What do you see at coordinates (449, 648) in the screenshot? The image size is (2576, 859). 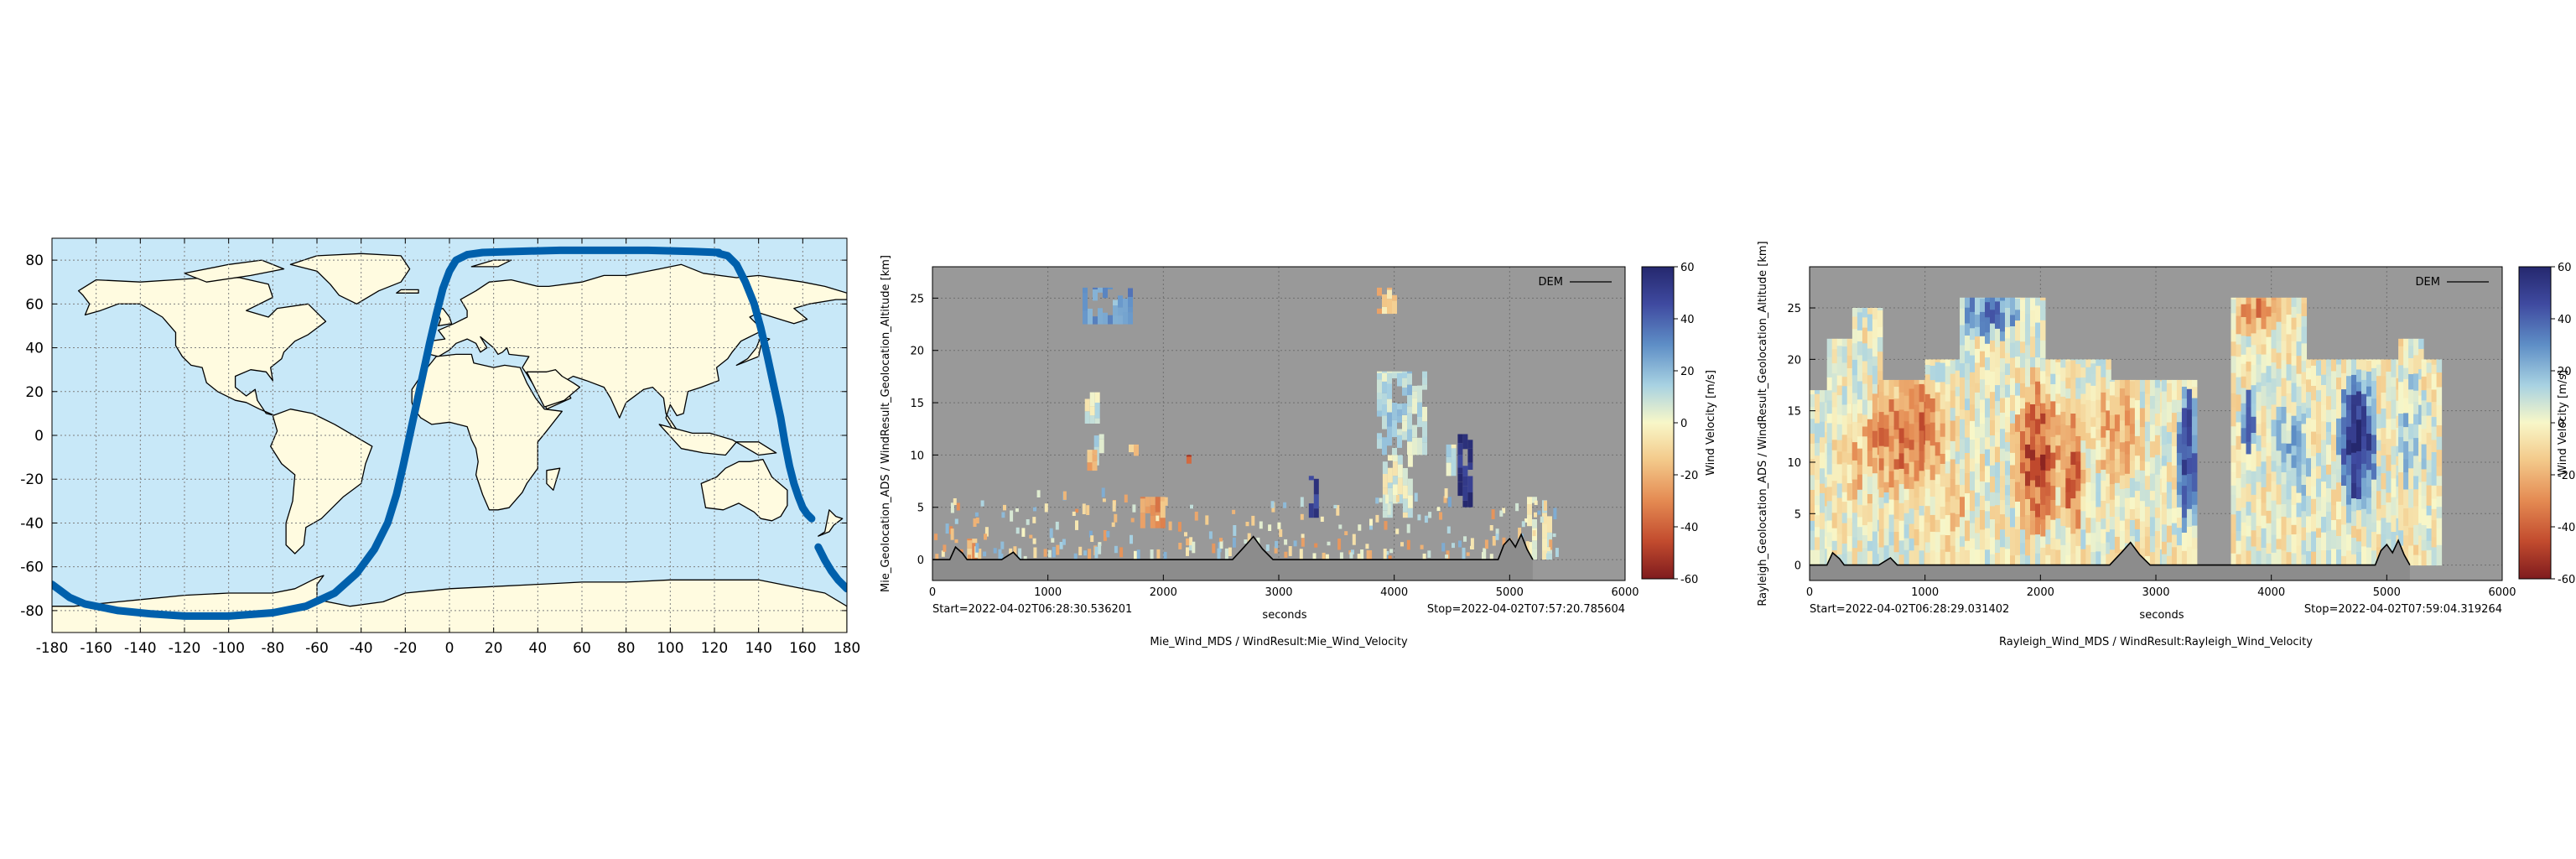 I see `map-x-tick-label: 0` at bounding box center [449, 648].